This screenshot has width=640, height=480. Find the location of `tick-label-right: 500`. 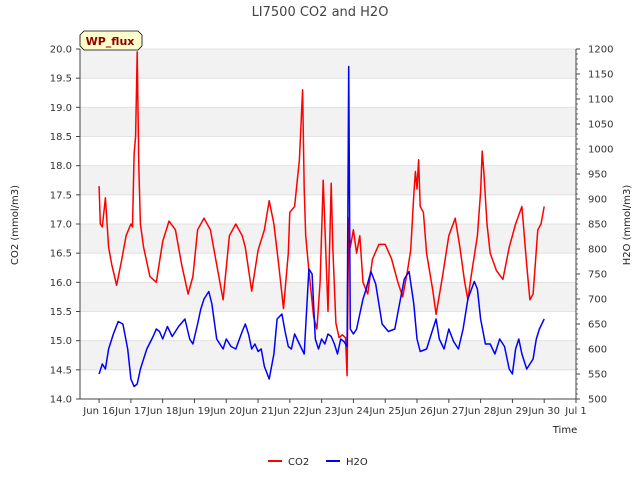

tick-label-right: 500 is located at coordinates (597, 400).